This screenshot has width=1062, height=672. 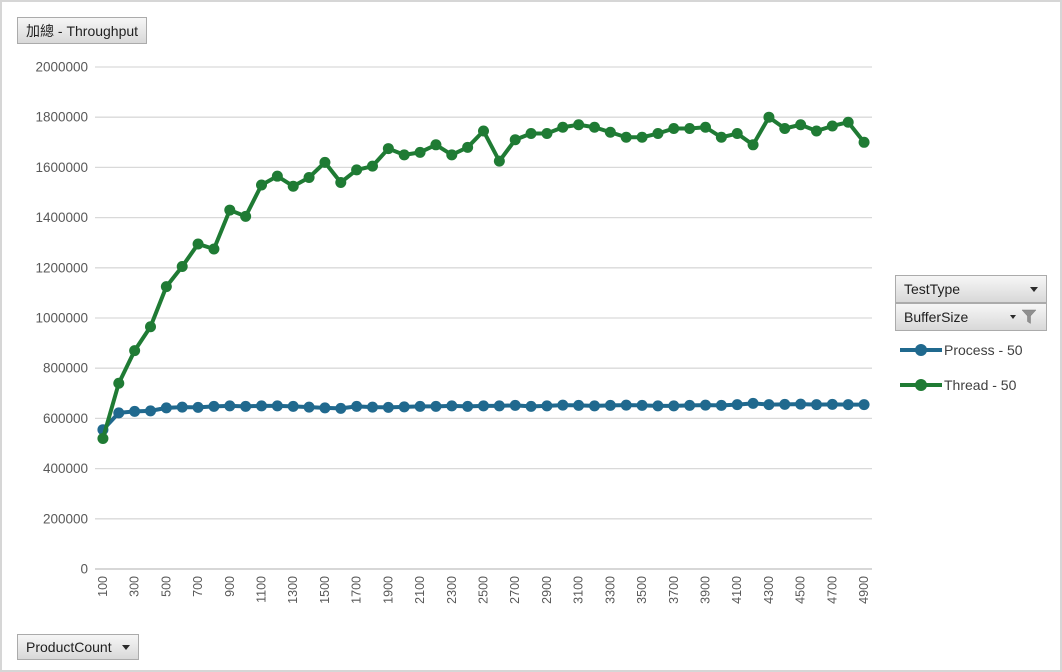 I want to click on y-axis-tick-label: 1200000, so click(x=61, y=267).